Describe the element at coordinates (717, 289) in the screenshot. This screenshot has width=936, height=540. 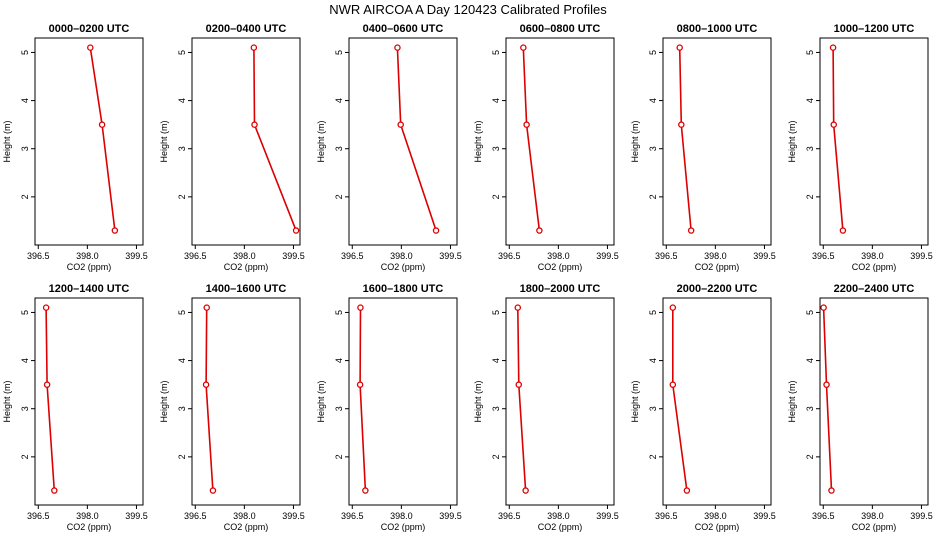
I see `panel-title: 2000–2200 UTC` at that location.